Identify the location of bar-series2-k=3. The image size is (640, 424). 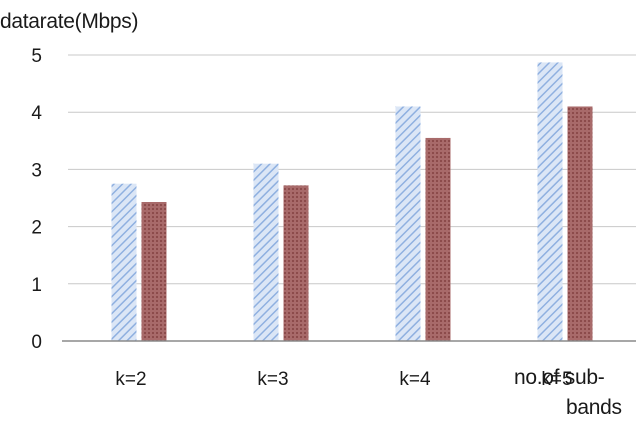
(296, 263).